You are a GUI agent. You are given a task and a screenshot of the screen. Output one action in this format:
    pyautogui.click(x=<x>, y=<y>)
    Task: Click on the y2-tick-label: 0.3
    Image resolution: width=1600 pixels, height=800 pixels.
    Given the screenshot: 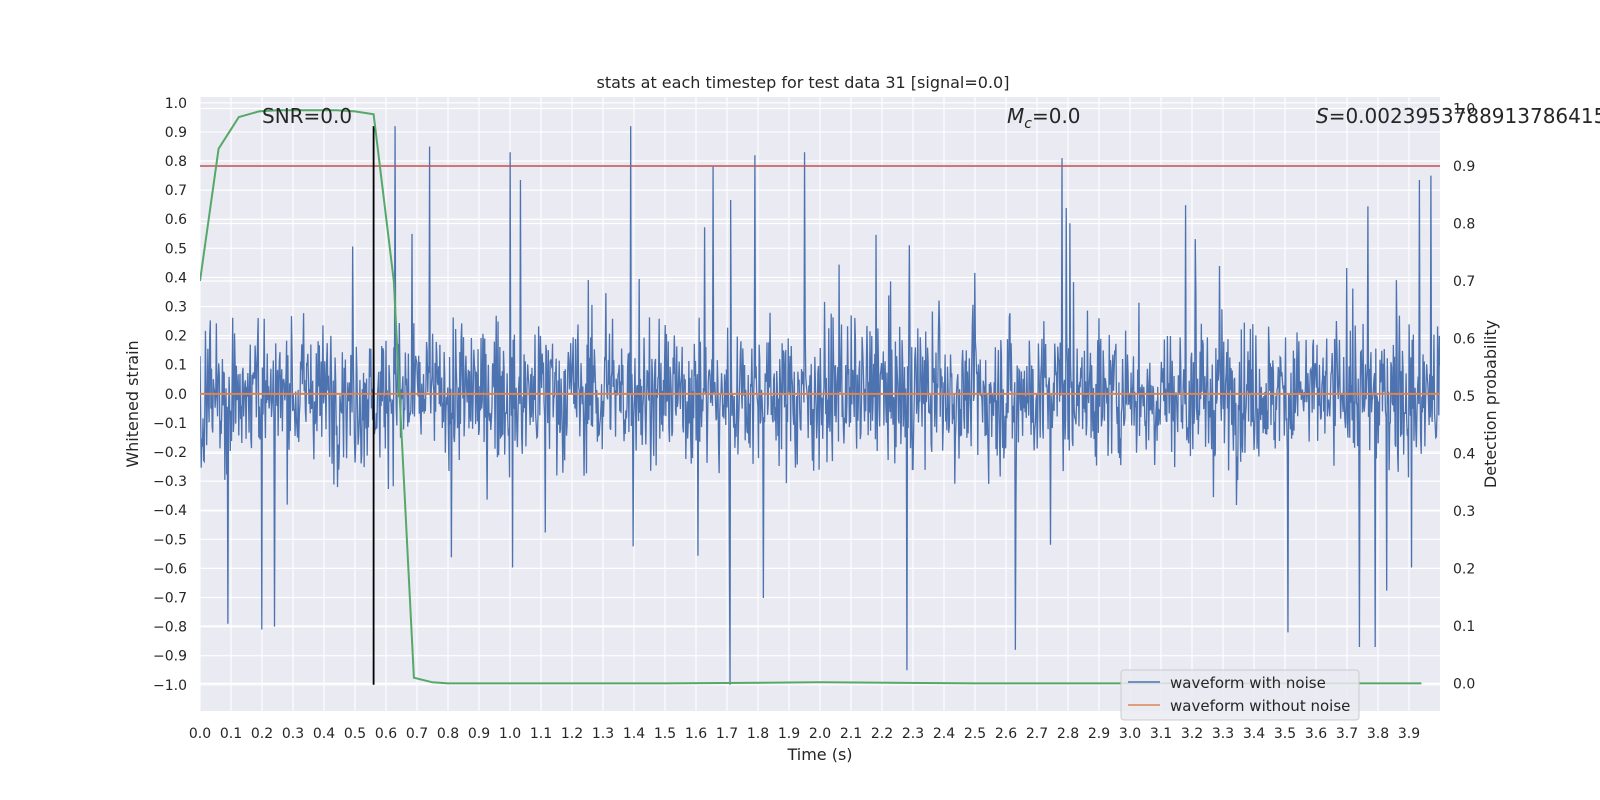 What is the action you would take?
    pyautogui.click(x=1464, y=512)
    